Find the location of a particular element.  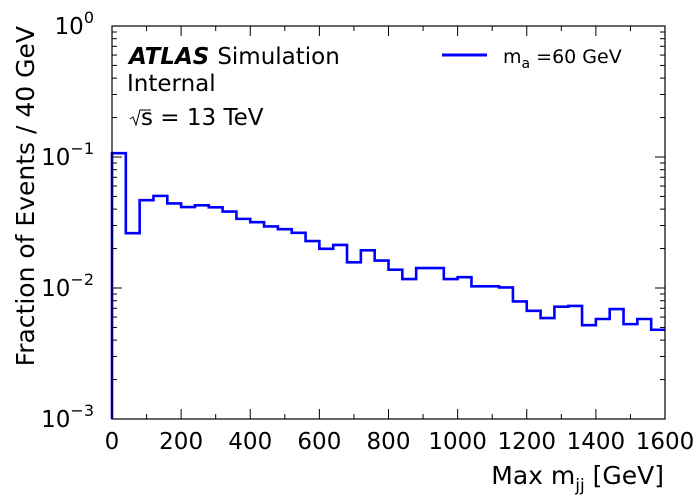

x-axis-title: Max mjj [GeV] is located at coordinates (577, 478).